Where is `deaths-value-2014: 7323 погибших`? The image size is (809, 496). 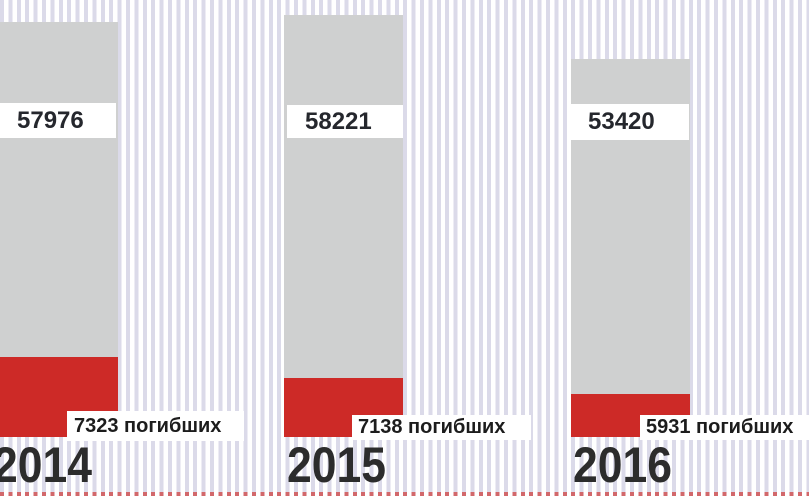
deaths-value-2014: 7323 погибших is located at coordinates (148, 425).